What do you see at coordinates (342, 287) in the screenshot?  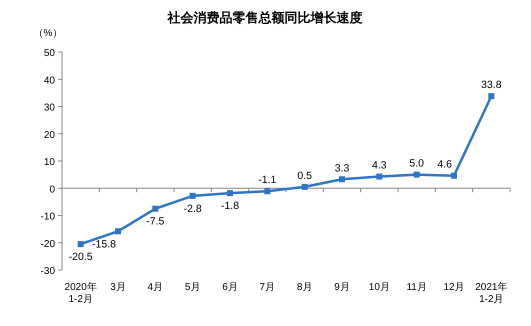 I see `x-tick-label: 9月` at bounding box center [342, 287].